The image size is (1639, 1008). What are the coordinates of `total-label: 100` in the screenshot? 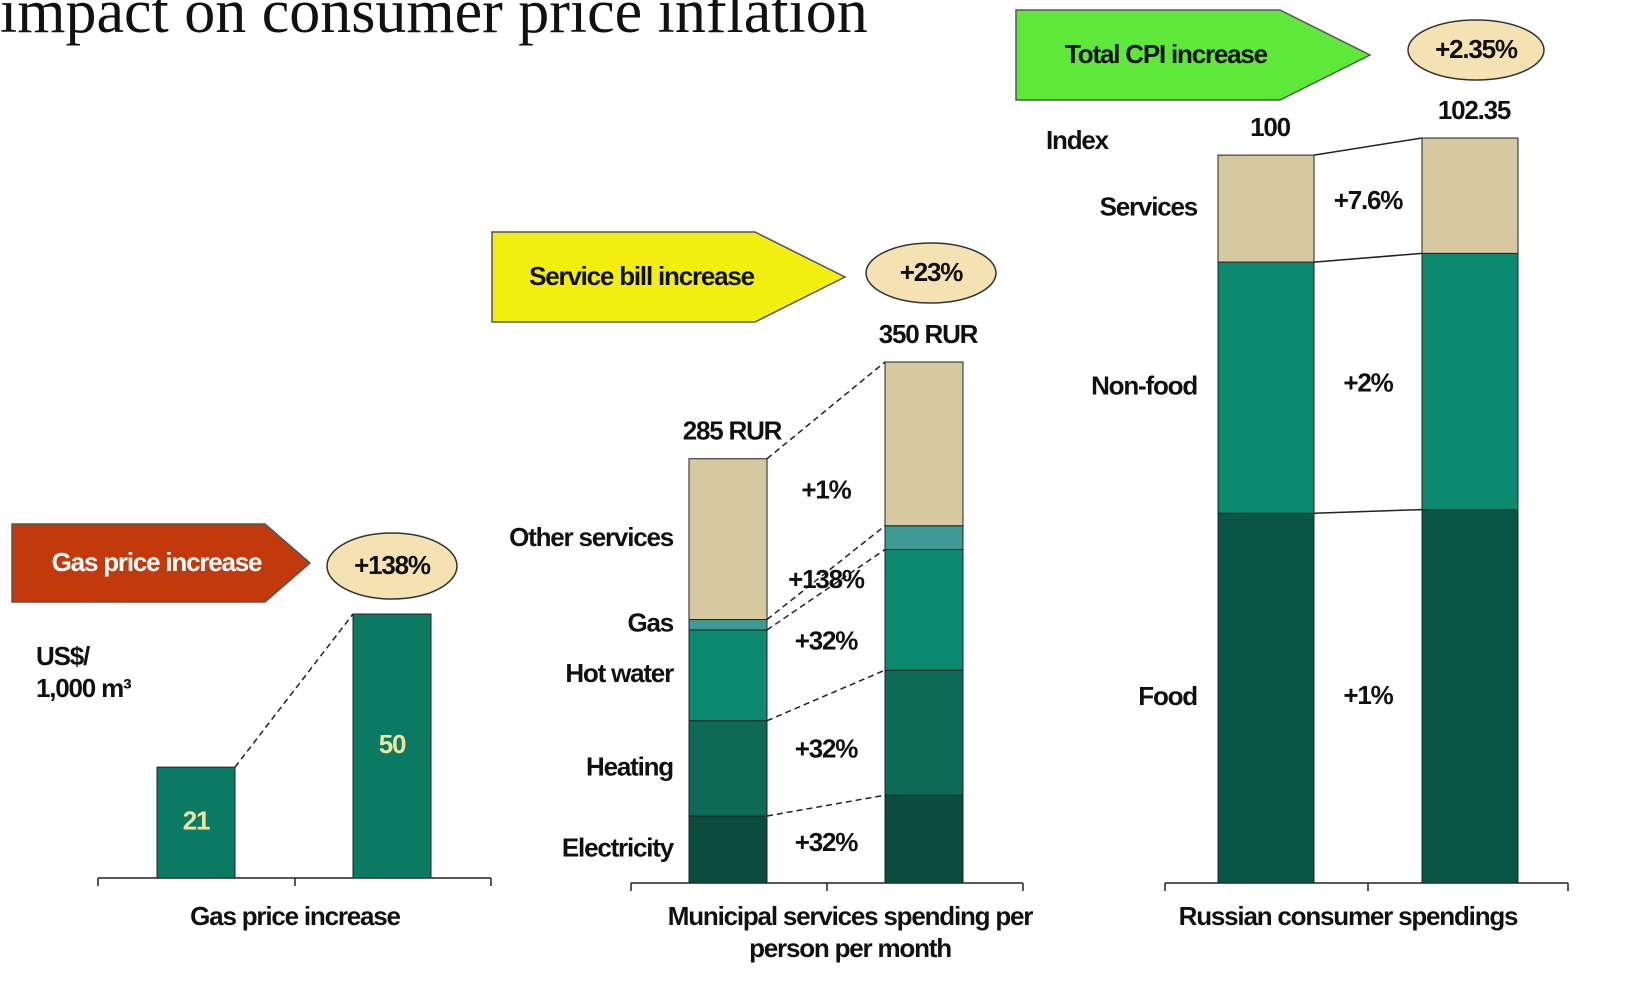 It's located at (1270, 127).